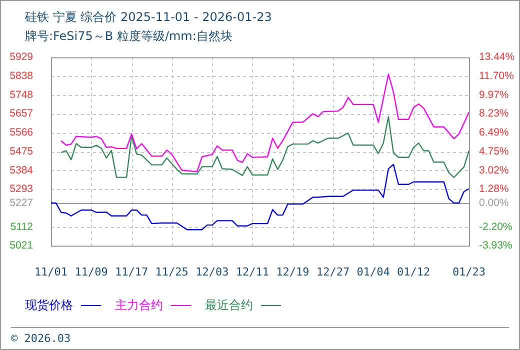 Image resolution: width=520 pixels, height=350 pixels. I want to click on y-tick-label: 5748, so click(22, 94).